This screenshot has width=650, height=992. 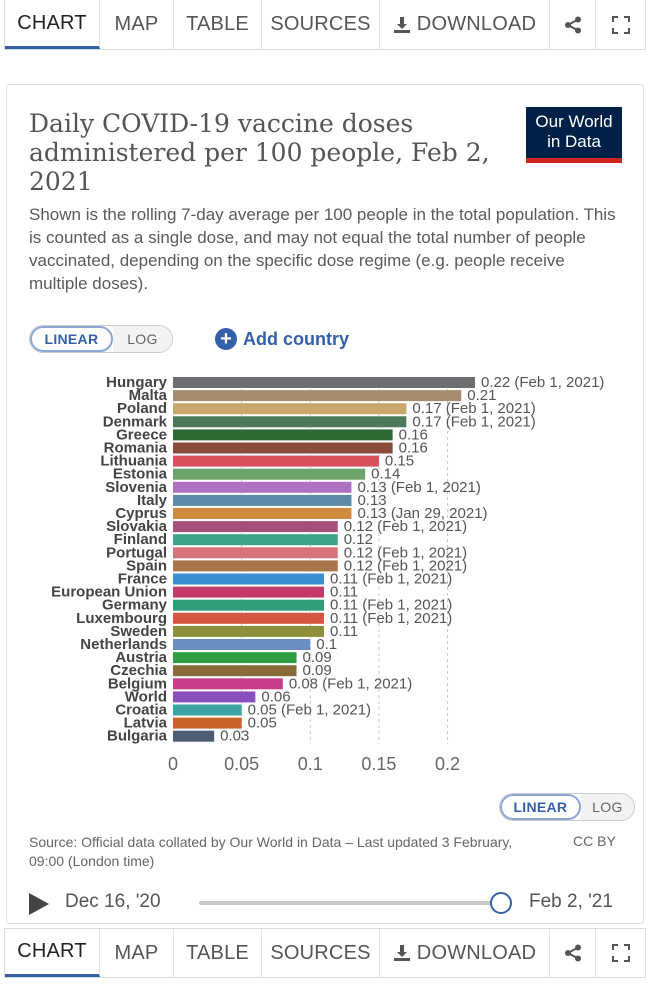 I want to click on tab-sources-bottom: SOURCES, so click(x=321, y=953).